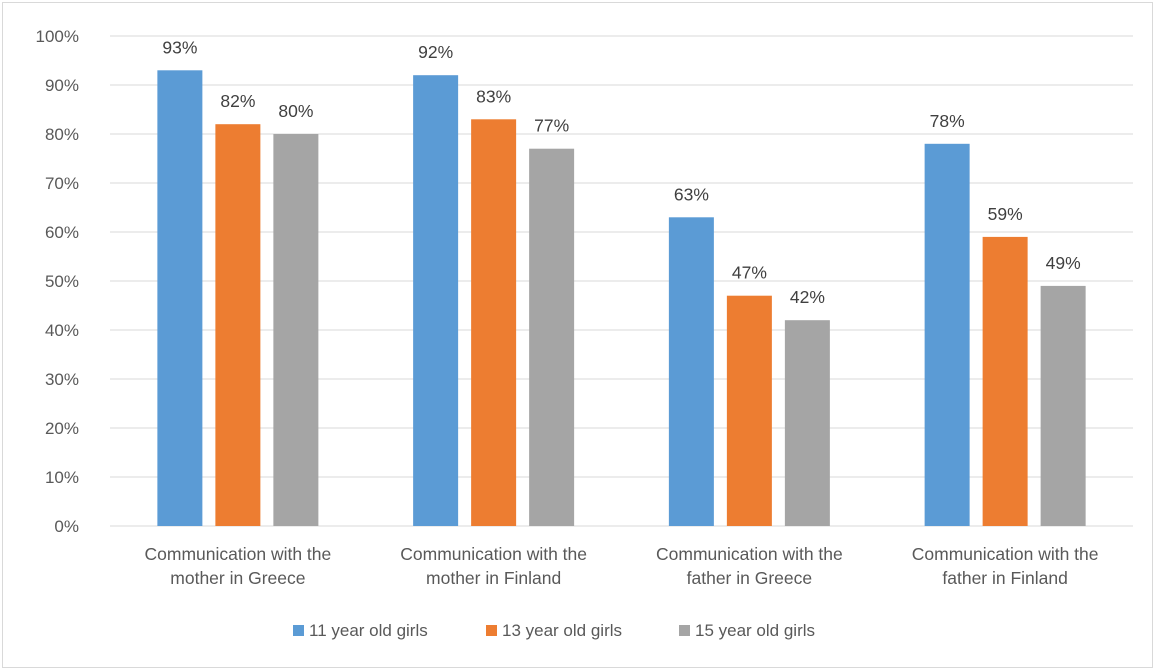 Image resolution: width=1157 pixels, height=672 pixels. Describe the element at coordinates (179, 47) in the screenshot. I see `data-label: 93%` at that location.